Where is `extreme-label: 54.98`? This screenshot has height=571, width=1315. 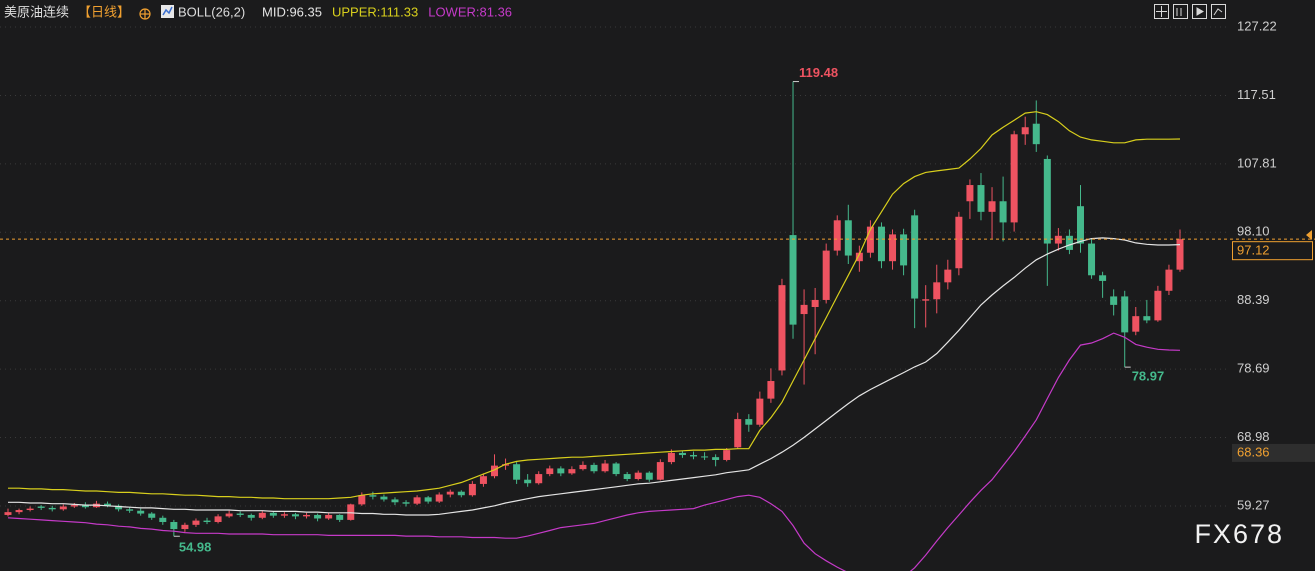
extreme-label: 54.98 is located at coordinates (195, 547).